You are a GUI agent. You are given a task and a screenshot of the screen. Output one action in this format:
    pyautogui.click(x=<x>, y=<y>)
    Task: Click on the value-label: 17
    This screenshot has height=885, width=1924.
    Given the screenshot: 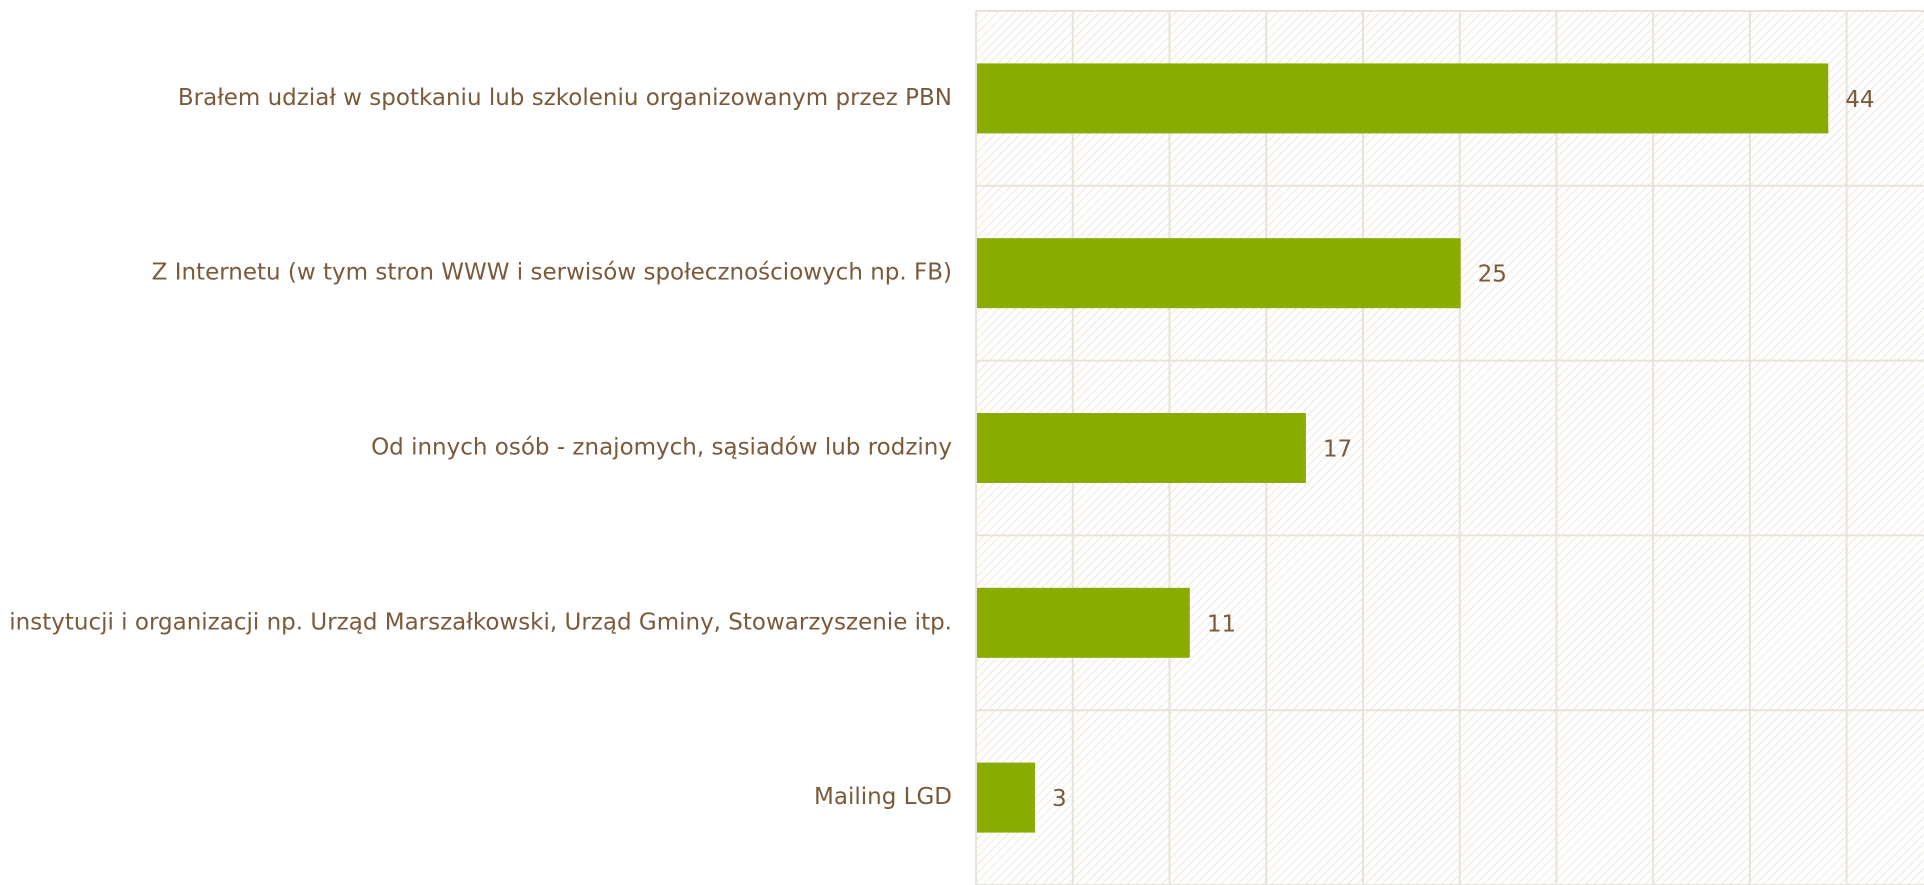 What is the action you would take?
    pyautogui.click(x=1337, y=450)
    